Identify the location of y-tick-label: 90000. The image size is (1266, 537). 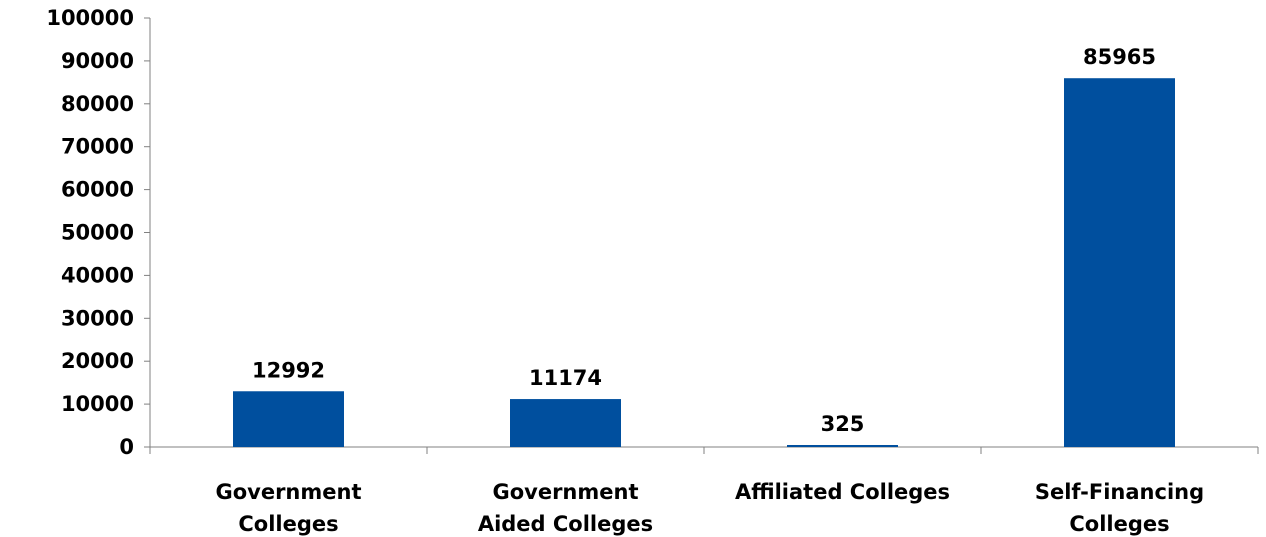
(97, 61).